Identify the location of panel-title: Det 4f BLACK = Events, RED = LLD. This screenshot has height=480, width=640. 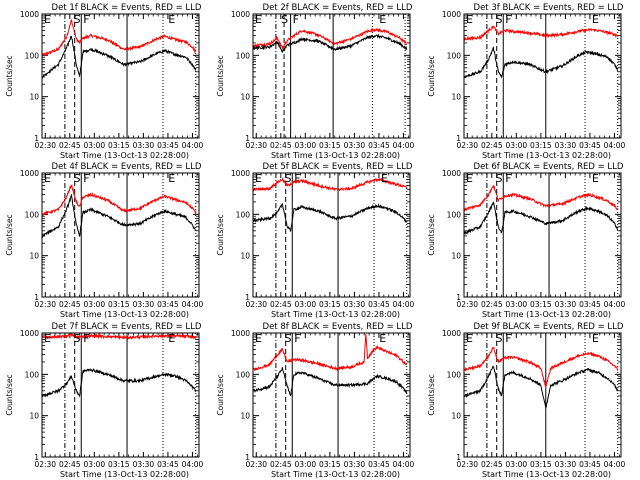
(127, 167).